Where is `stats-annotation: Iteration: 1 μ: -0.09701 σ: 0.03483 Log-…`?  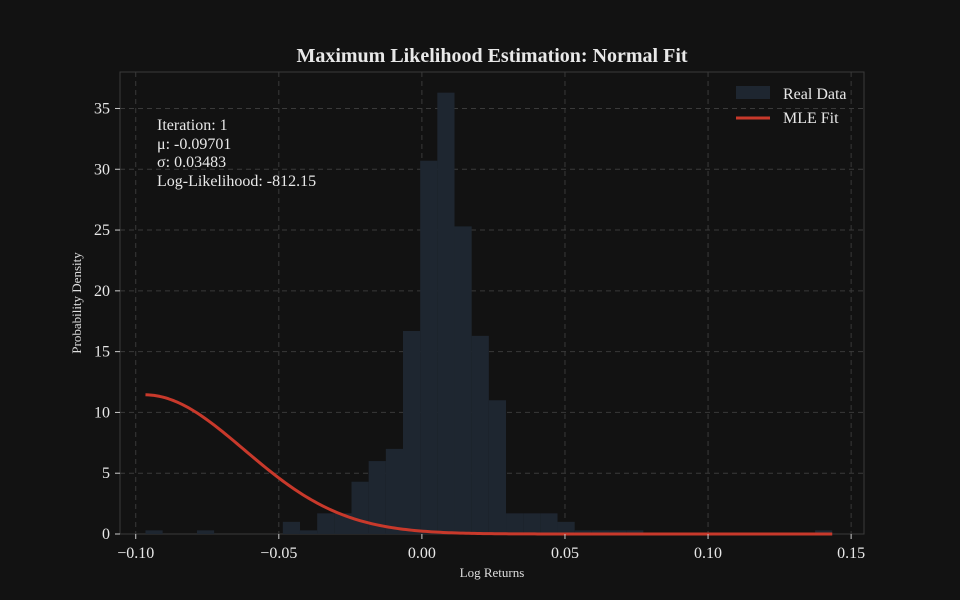
stats-annotation: Iteration: 1 μ: -0.09701 σ: 0.03483 Log-… is located at coordinates (236, 153).